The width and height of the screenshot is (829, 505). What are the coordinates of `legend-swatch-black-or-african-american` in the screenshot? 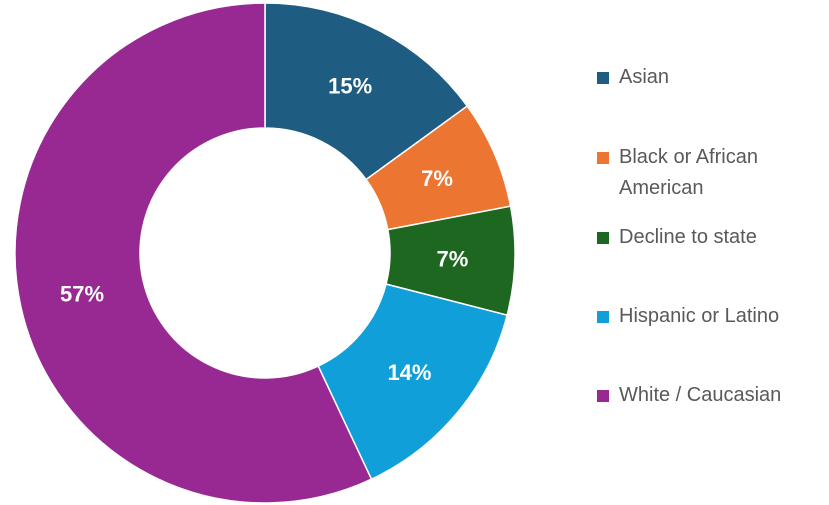 It's located at (603, 158).